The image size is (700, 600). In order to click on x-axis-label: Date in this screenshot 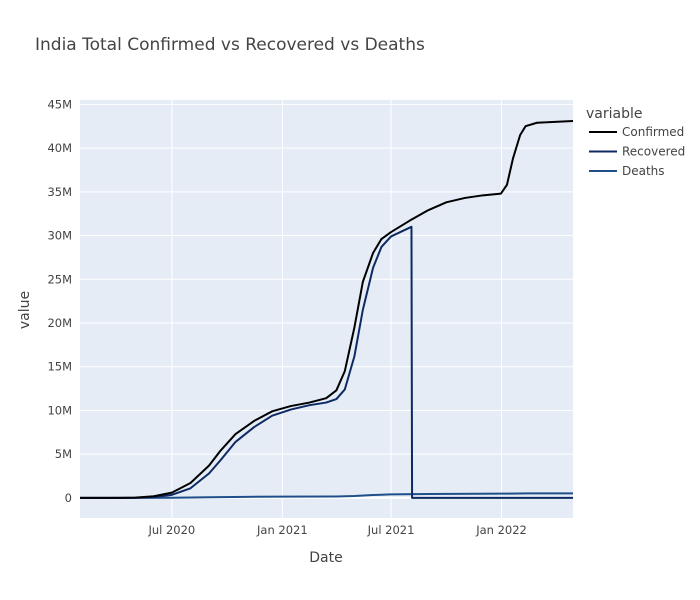, I will do `click(325, 558)`.